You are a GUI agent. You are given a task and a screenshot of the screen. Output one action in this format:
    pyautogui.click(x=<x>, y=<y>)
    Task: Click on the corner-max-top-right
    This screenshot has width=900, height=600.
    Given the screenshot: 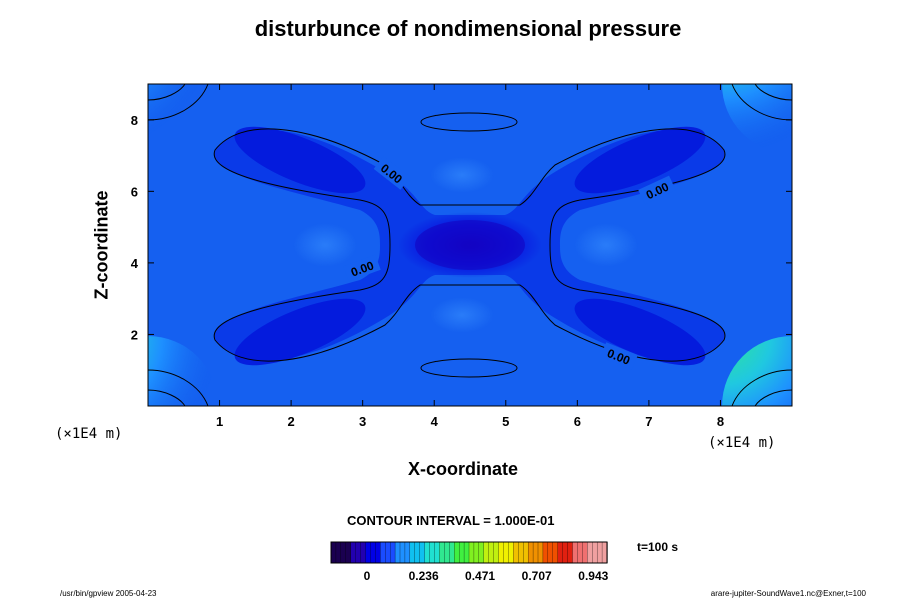 What is the action you would take?
    pyautogui.click(x=757, y=119)
    